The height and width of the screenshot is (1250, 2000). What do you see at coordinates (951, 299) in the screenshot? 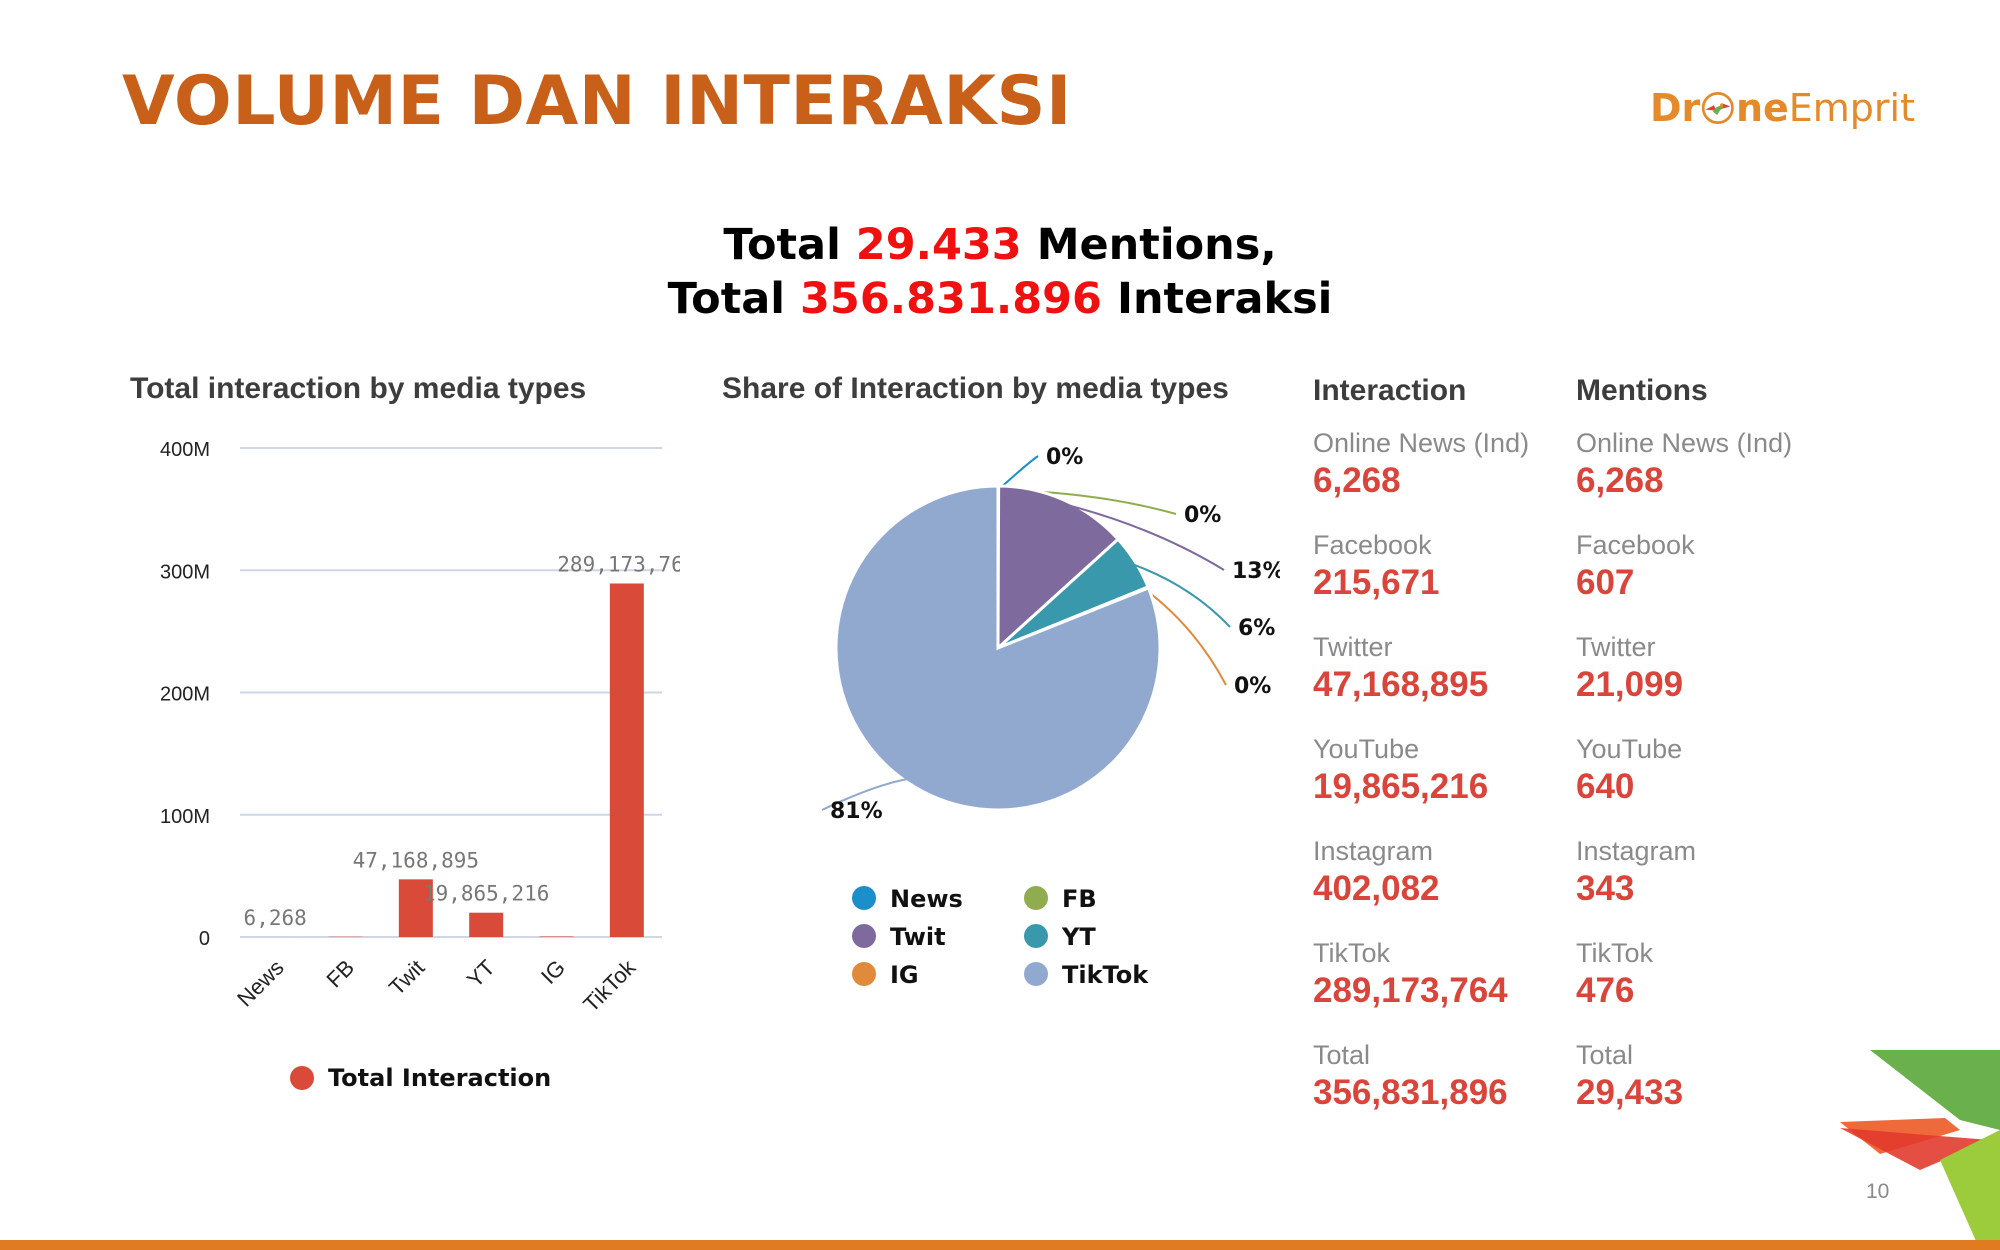
I see `total-interaction-value: 356.831.896` at bounding box center [951, 299].